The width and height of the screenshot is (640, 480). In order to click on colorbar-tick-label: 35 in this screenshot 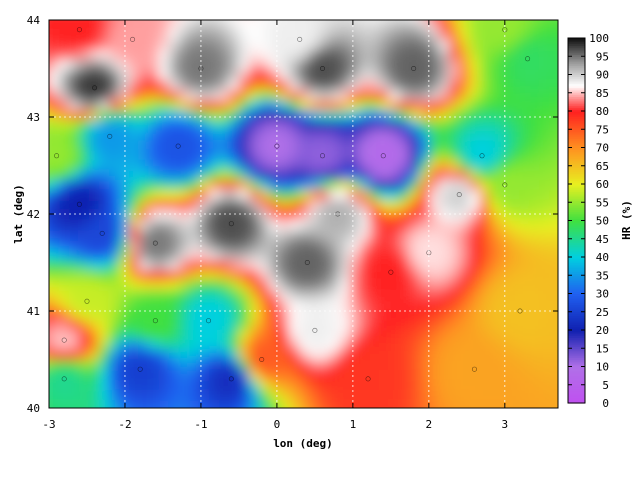, I will do `click(602, 275)`.